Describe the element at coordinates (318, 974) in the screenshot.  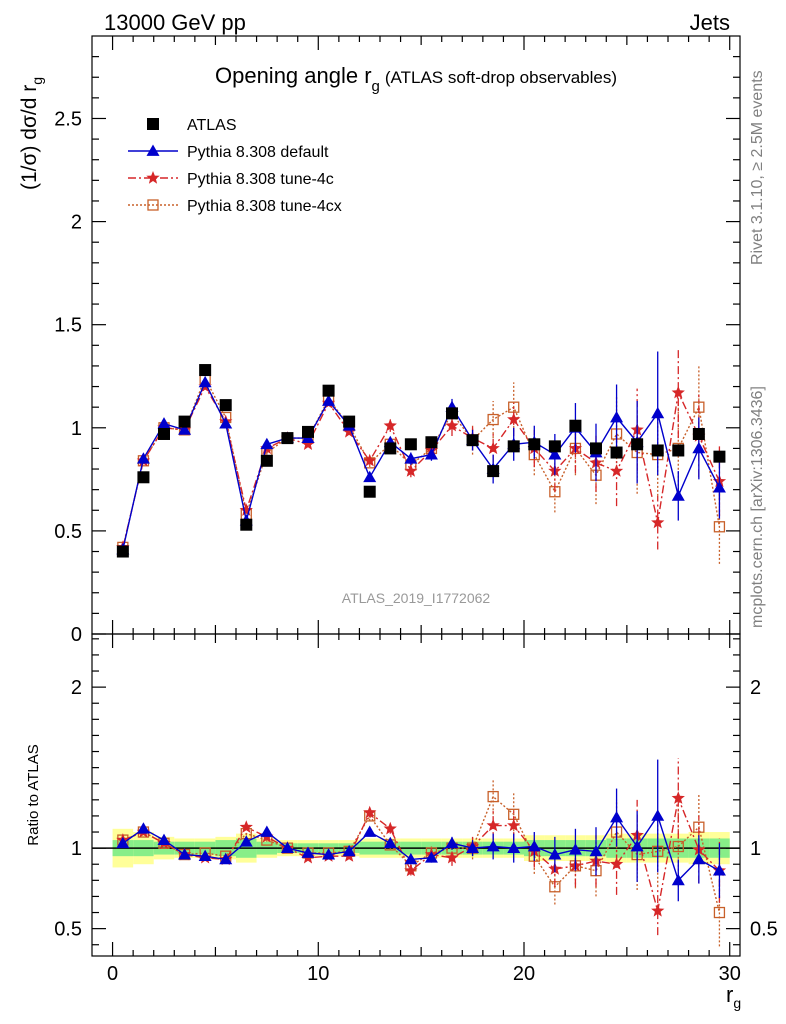
I see `bottom-x-tick-label: 10` at that location.